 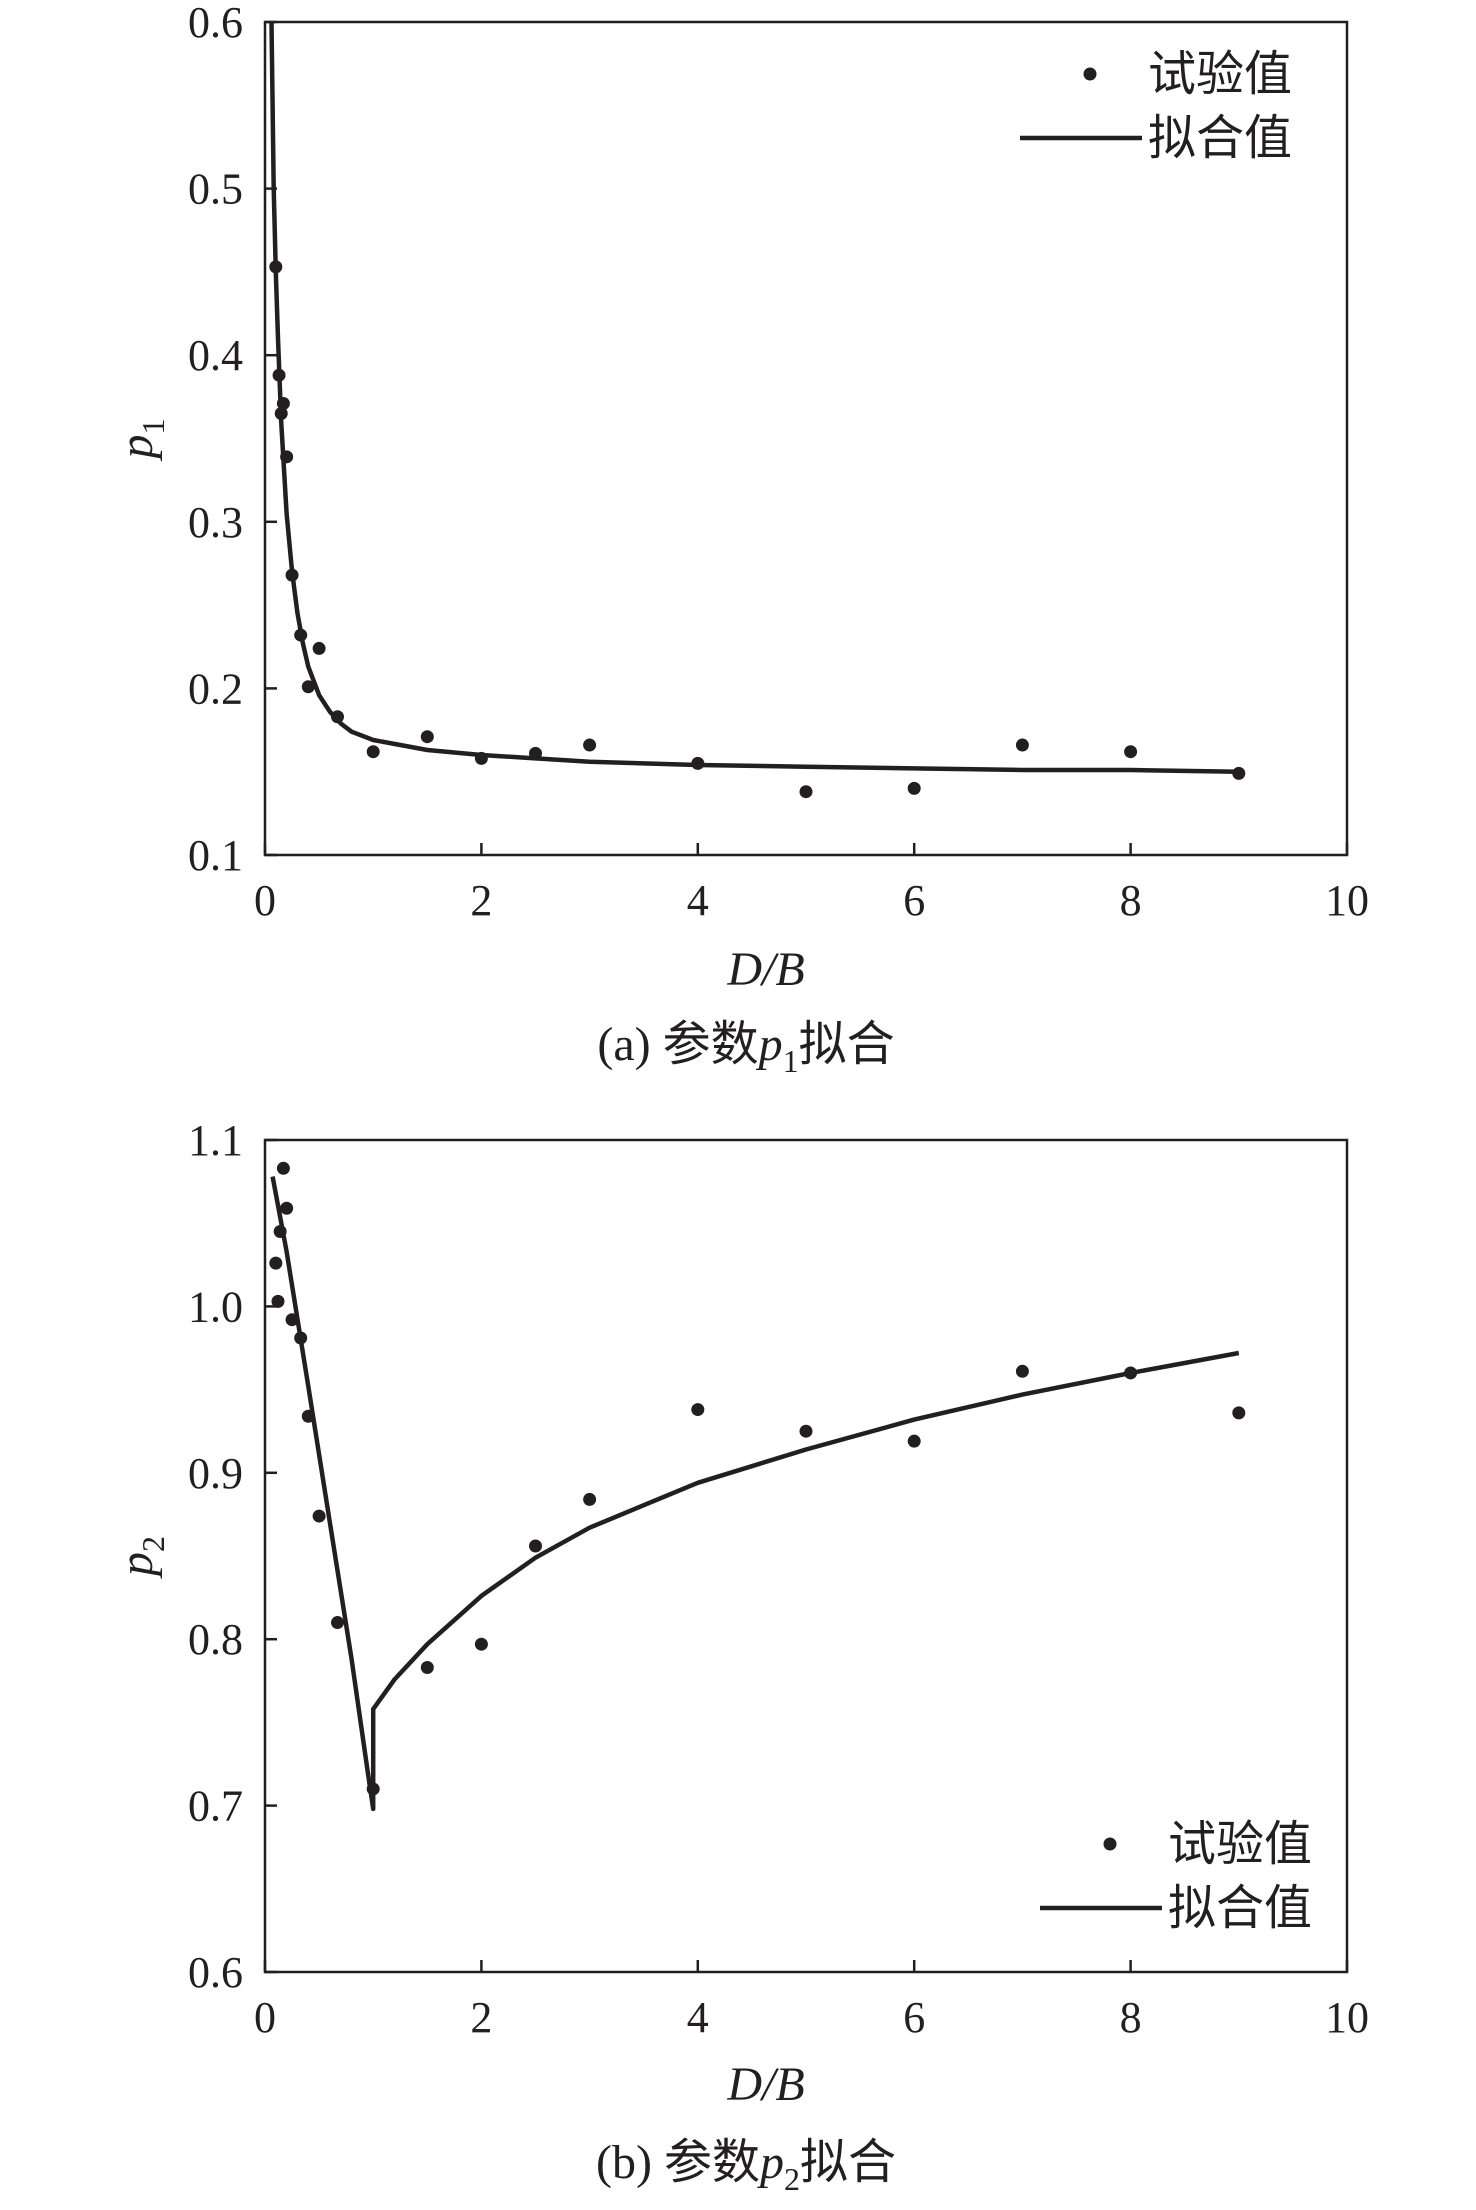 What do you see at coordinates (215, 1473) in the screenshot?
I see `y-tick-label: 0.9` at bounding box center [215, 1473].